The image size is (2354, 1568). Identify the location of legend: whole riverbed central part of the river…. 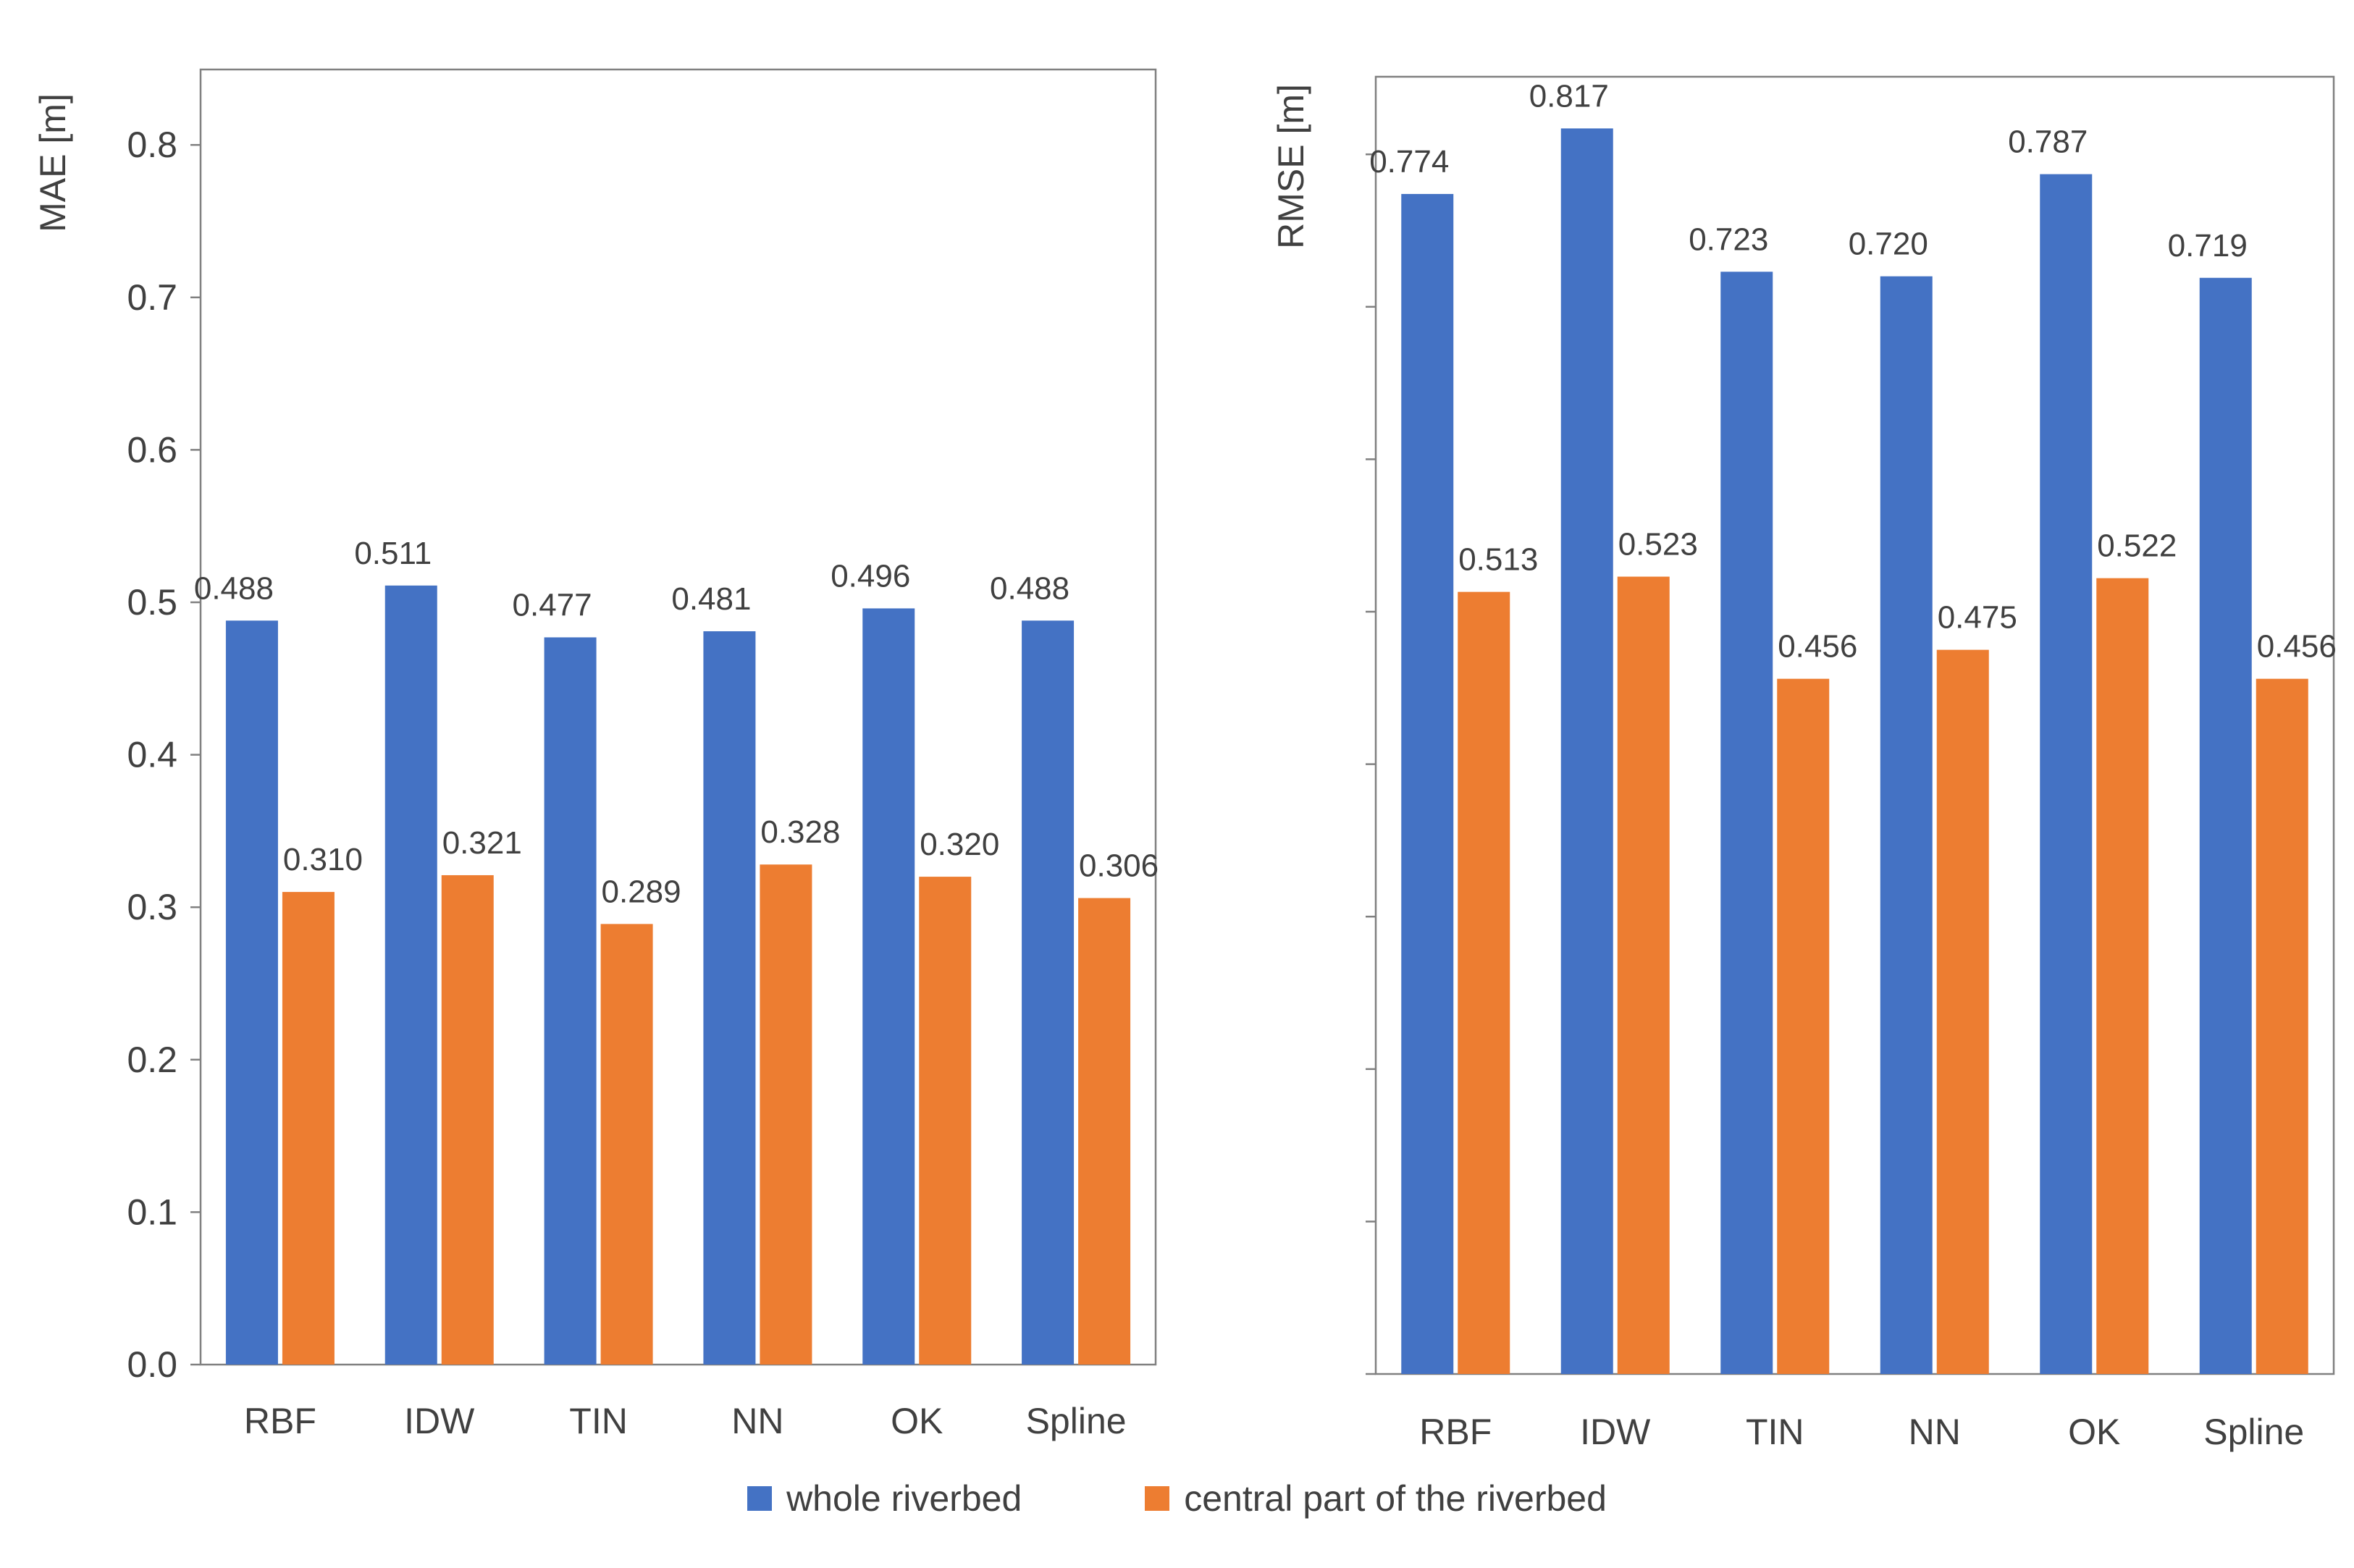
(1177, 1499).